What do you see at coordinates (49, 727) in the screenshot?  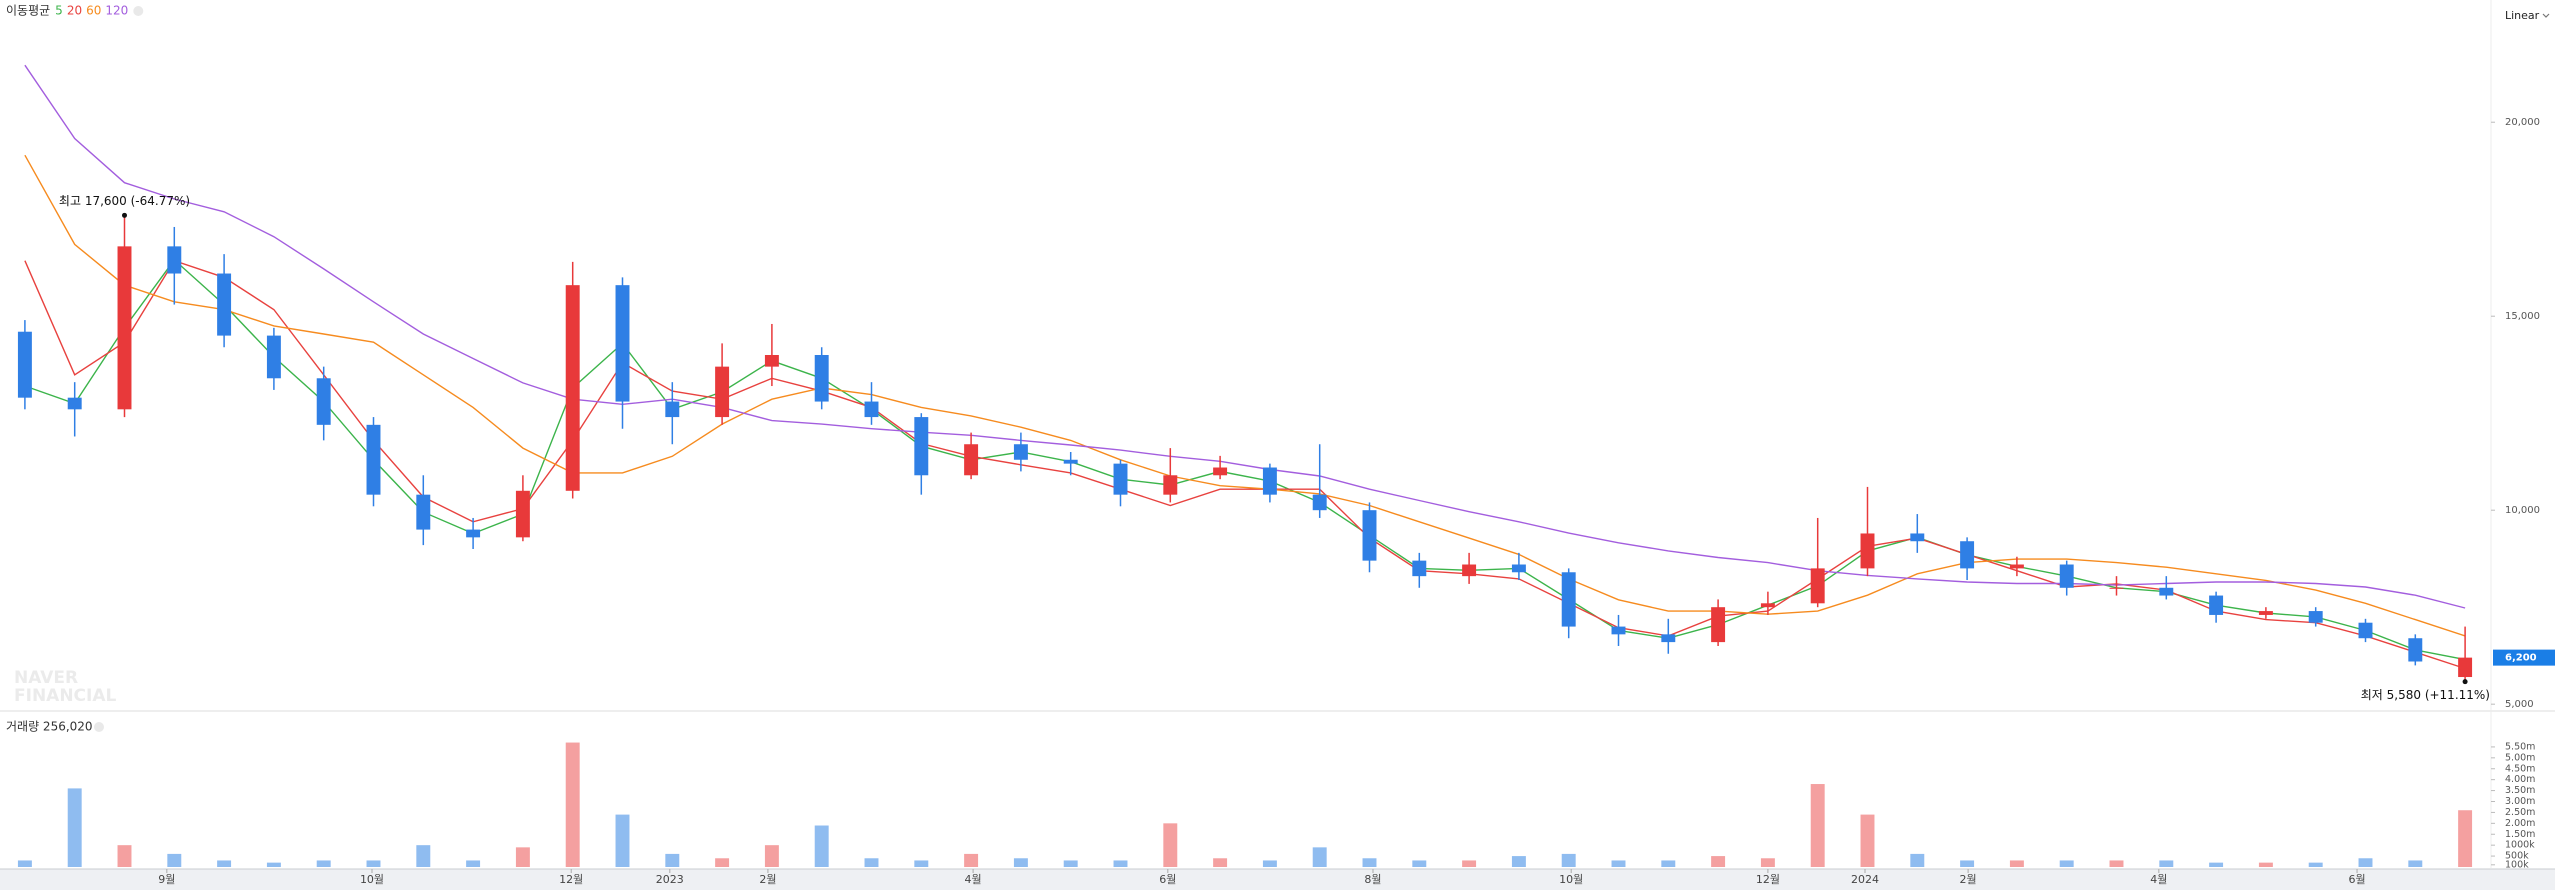 I see `volume-title: 거래량 256,020` at bounding box center [49, 727].